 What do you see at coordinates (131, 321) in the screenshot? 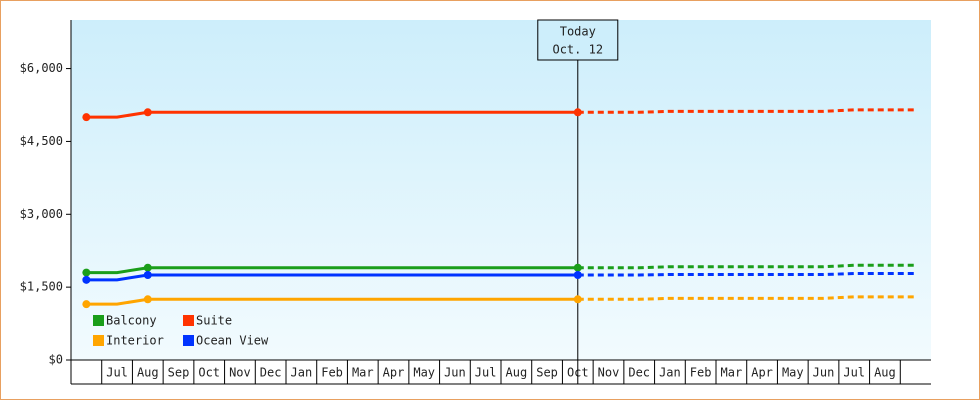
I see `legend-label: Balcony` at bounding box center [131, 321].